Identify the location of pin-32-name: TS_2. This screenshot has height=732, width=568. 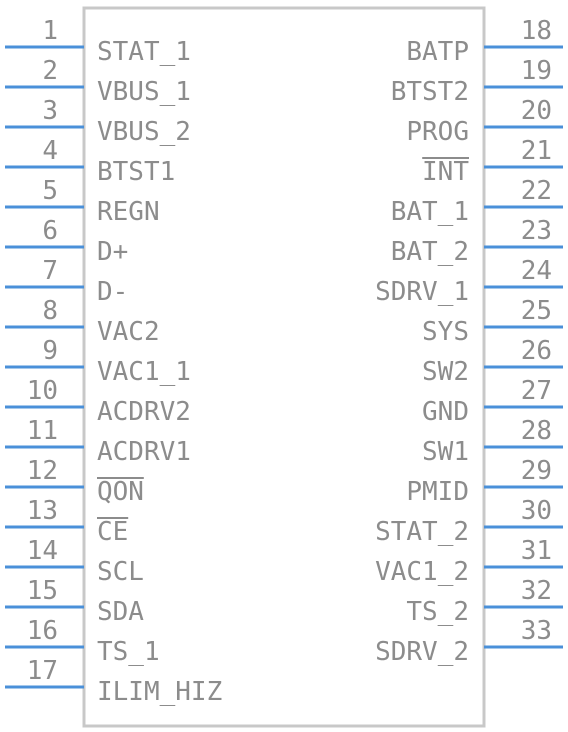
(437, 612).